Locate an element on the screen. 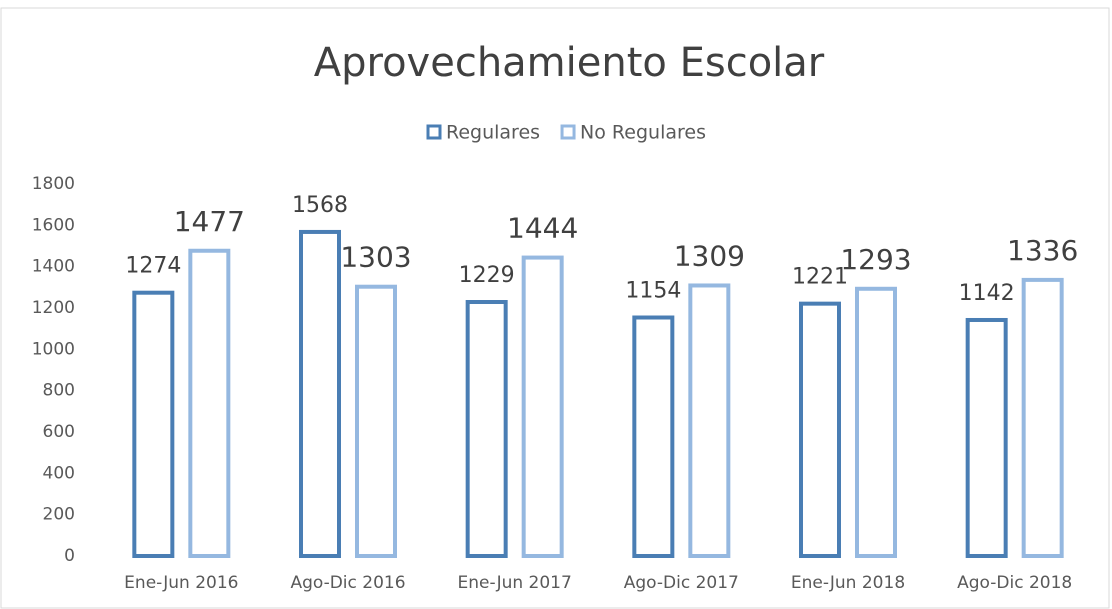 Image resolution: width=1112 pixels, height=609 pixels. value-label: 1142 is located at coordinates (987, 293).